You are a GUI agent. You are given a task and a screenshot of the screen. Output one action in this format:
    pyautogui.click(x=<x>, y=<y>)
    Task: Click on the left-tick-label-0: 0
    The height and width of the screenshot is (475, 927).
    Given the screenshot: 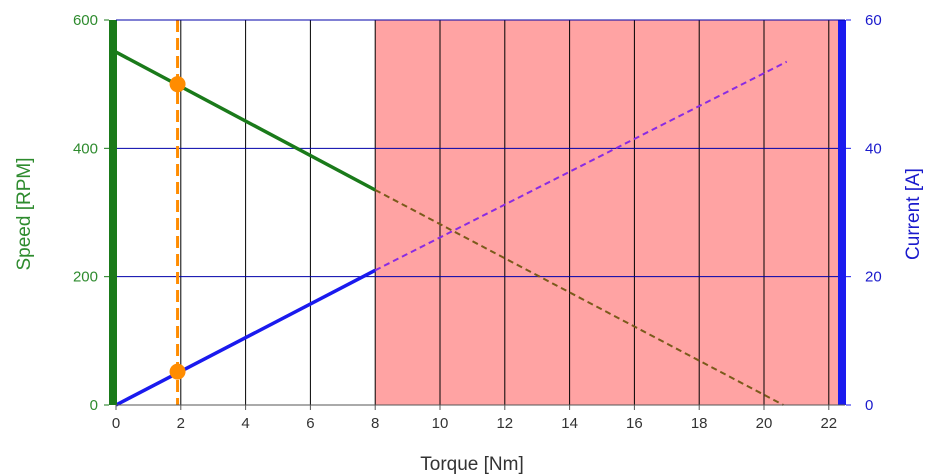 What is the action you would take?
    pyautogui.click(x=94, y=405)
    